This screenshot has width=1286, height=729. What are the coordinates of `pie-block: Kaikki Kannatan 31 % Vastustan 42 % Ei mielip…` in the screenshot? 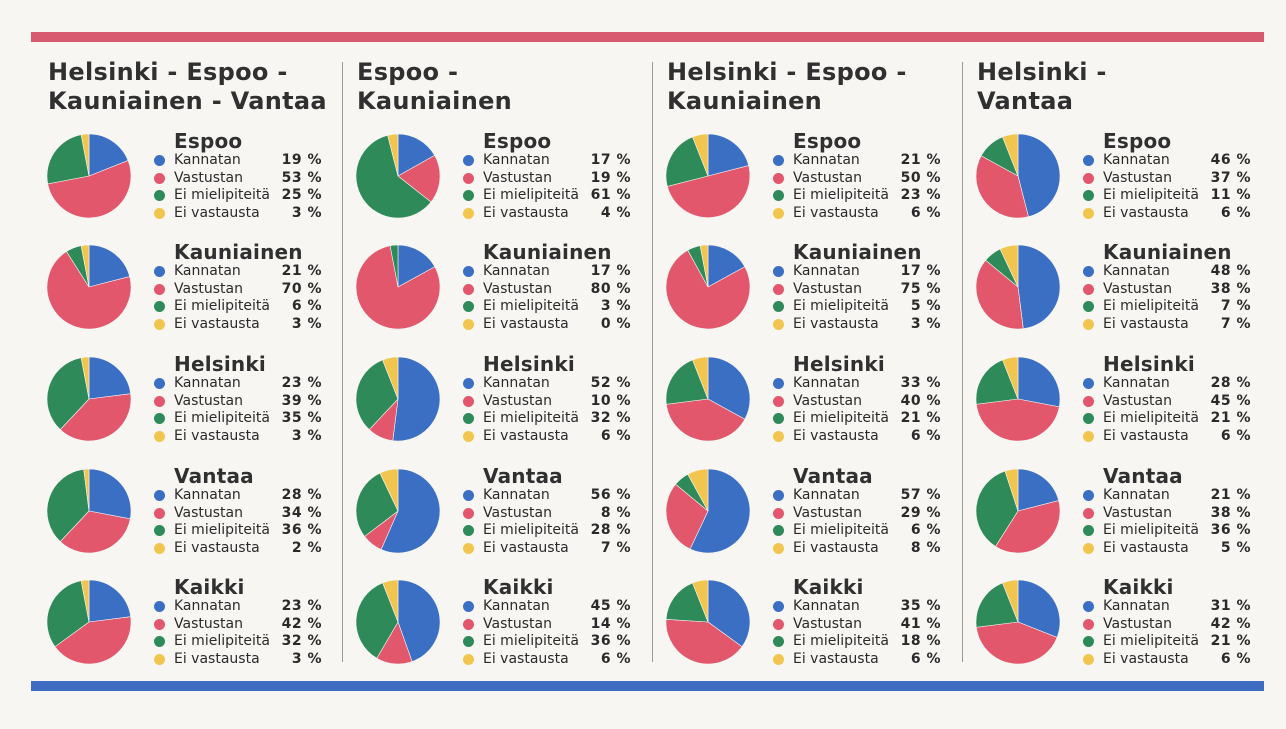 It's located at (1121, 626).